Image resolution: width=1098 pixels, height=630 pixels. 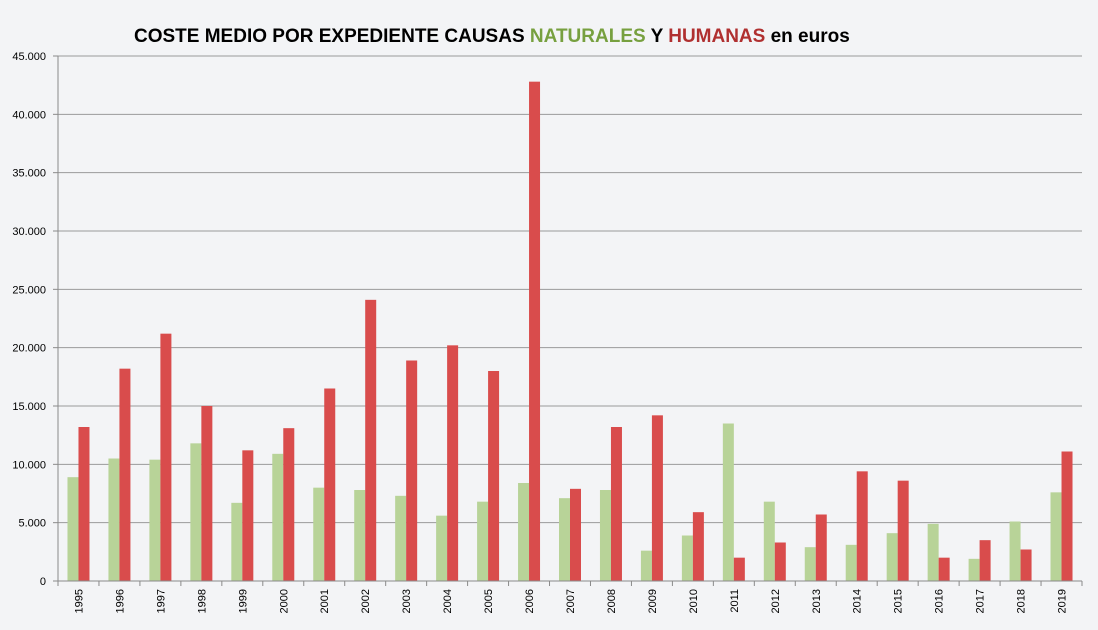 What do you see at coordinates (810, 564) in the screenshot?
I see `bar-naturales-2013` at bounding box center [810, 564].